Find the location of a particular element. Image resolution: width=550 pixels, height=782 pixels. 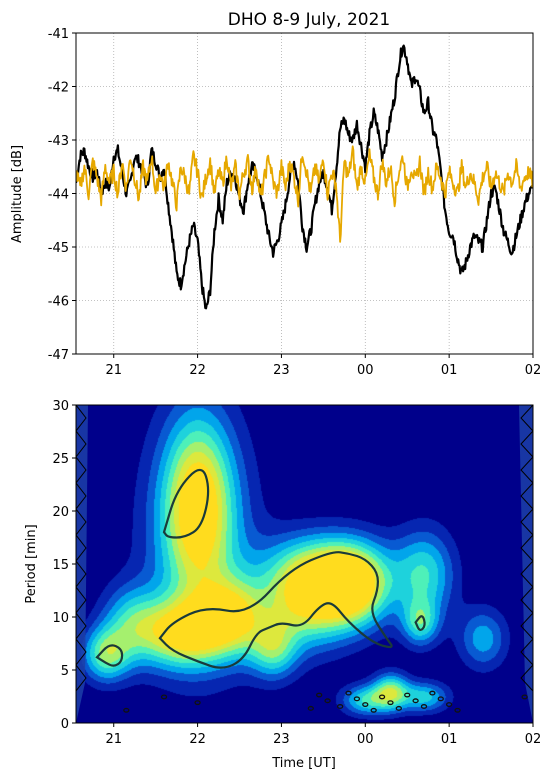

amplitude-x-ticks: 21 22 23 00 01 02 is located at coordinates (323, 366).